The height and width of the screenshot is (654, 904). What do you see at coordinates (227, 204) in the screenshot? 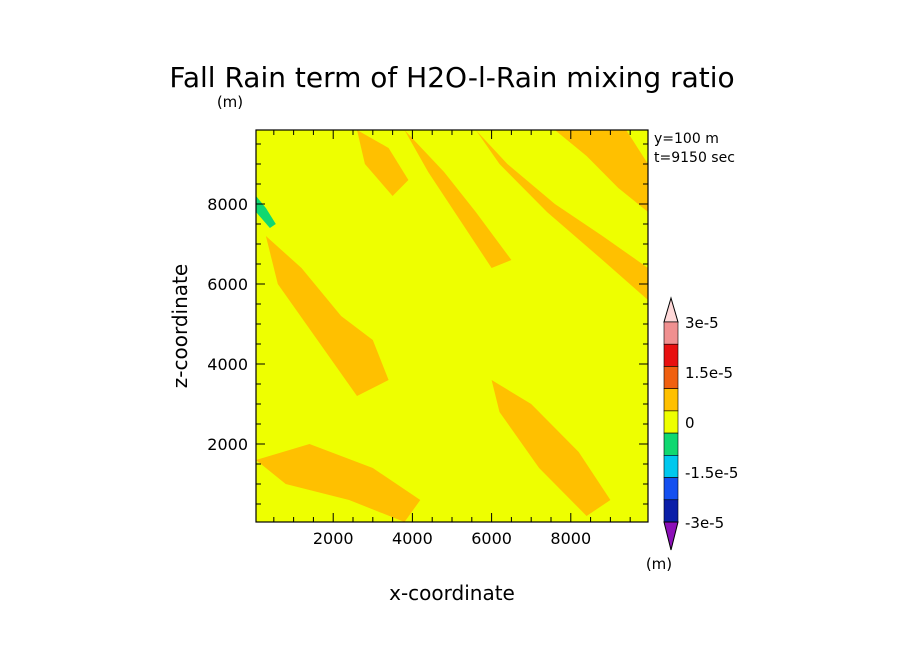
I see `y-tick-label: 8000` at bounding box center [227, 204].